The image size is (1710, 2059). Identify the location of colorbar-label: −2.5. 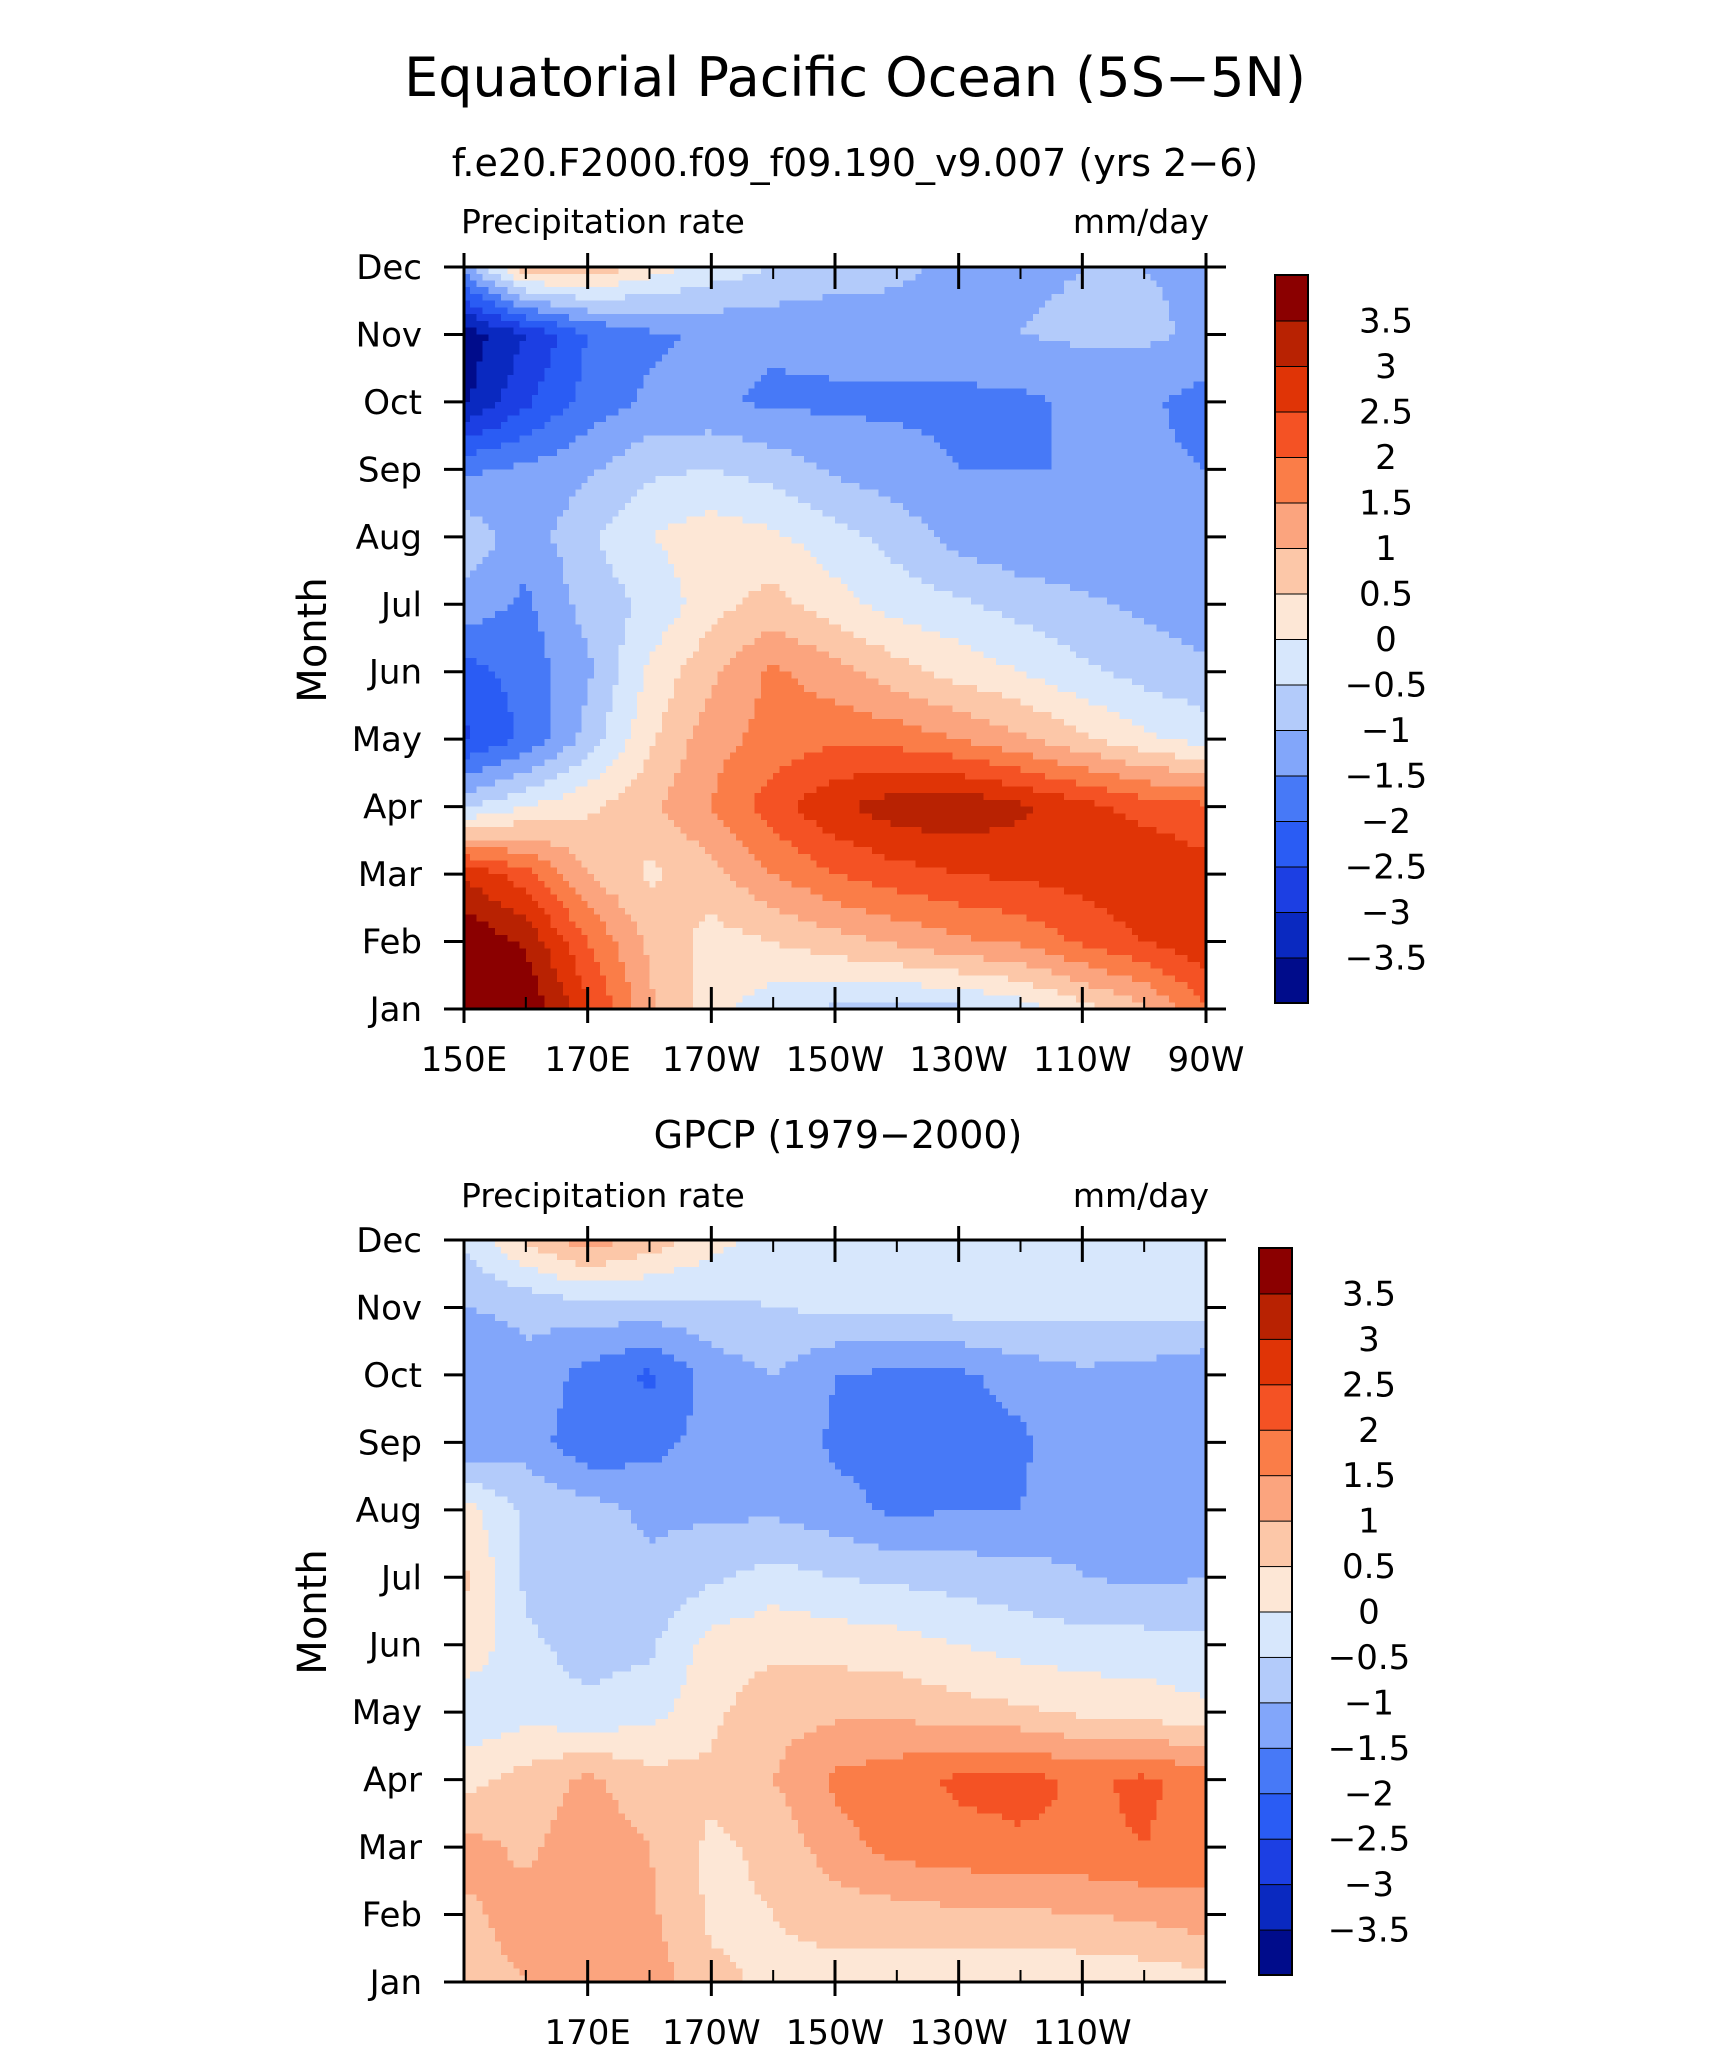
(1386, 868).